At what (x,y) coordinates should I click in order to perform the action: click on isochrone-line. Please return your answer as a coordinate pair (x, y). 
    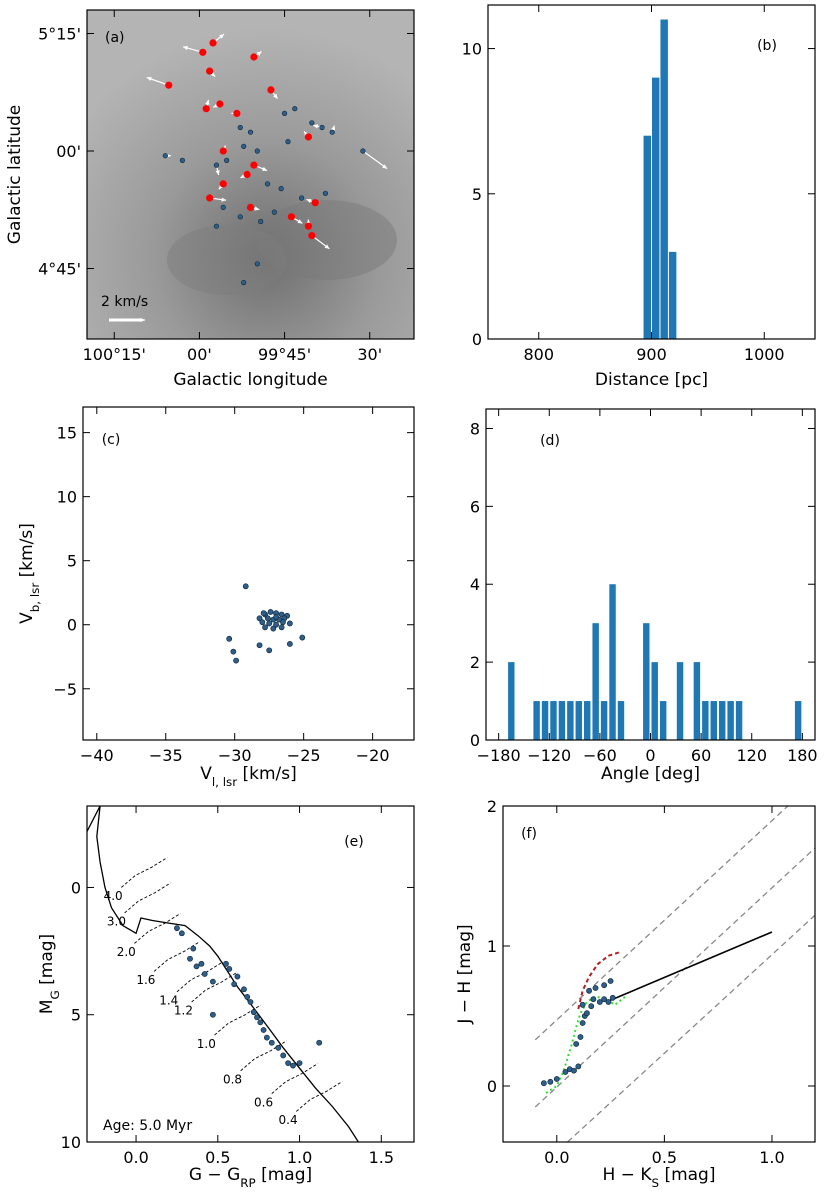
    Looking at the image, I should click on (223, 974).